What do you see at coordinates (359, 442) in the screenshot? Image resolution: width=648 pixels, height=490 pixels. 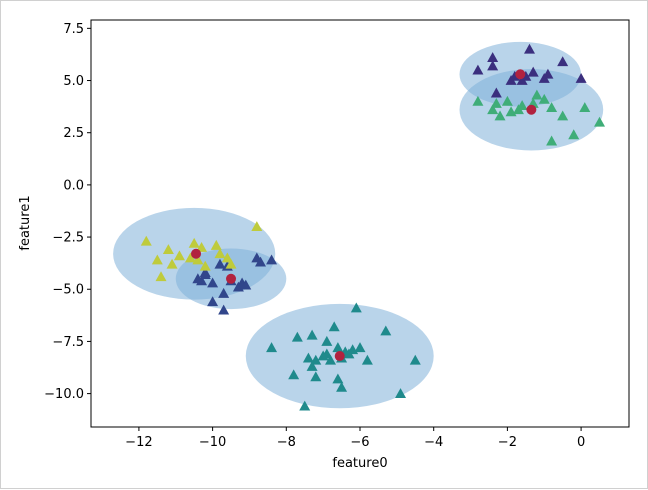 I see `x-tick-label: −6` at bounding box center [359, 442].